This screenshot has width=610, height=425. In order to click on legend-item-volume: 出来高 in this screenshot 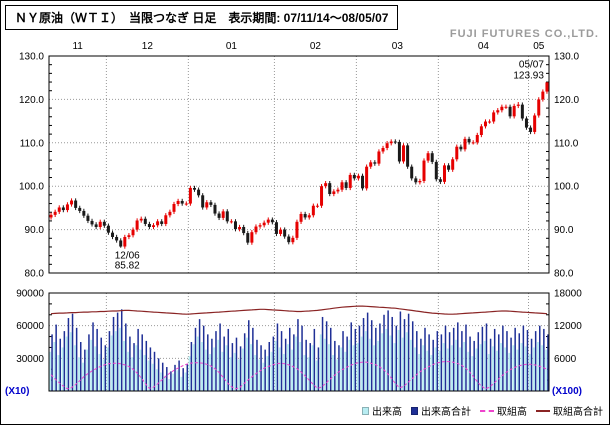, I will do `click(382, 410)`.